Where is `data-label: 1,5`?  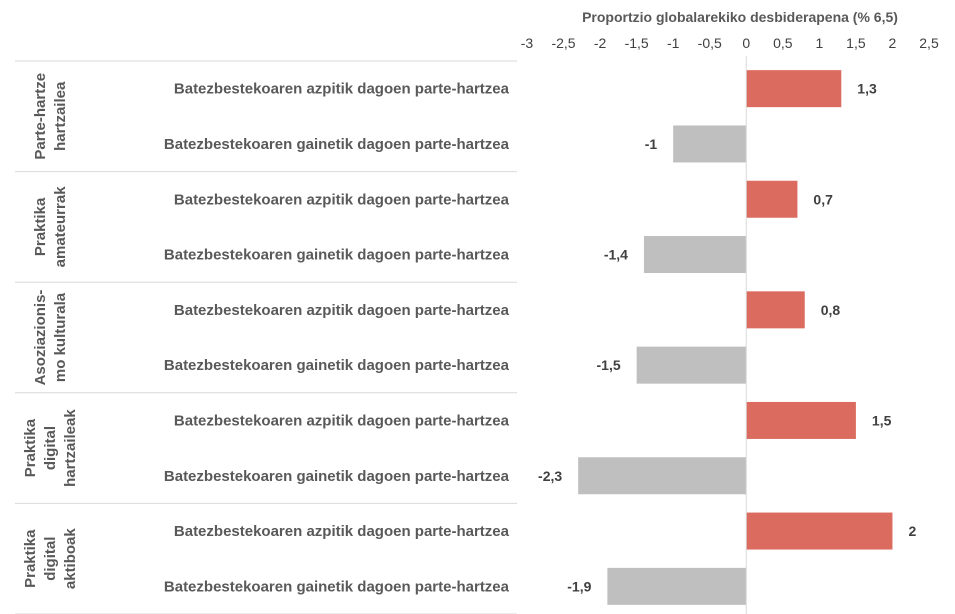
data-label: 1,5 is located at coordinates (882, 420).